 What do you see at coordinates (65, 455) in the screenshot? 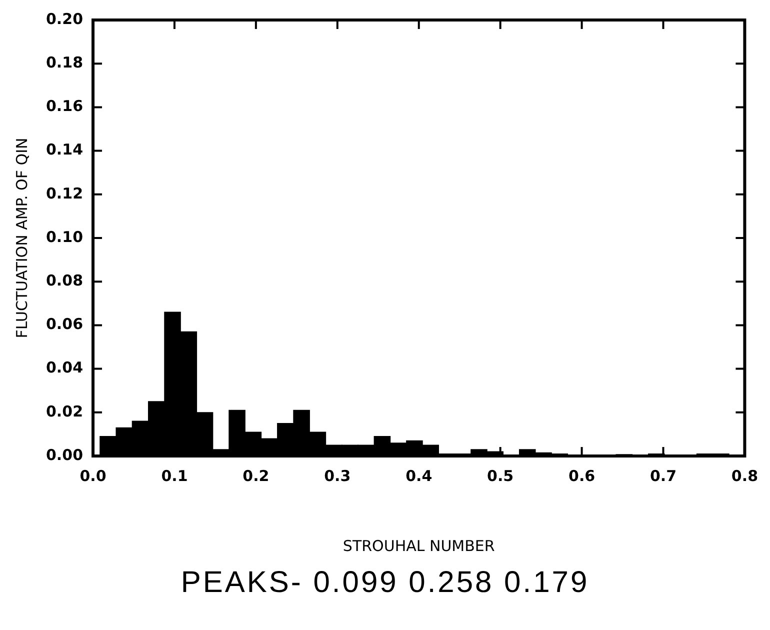
I see `y-tick-label: 0.00` at bounding box center [65, 455].